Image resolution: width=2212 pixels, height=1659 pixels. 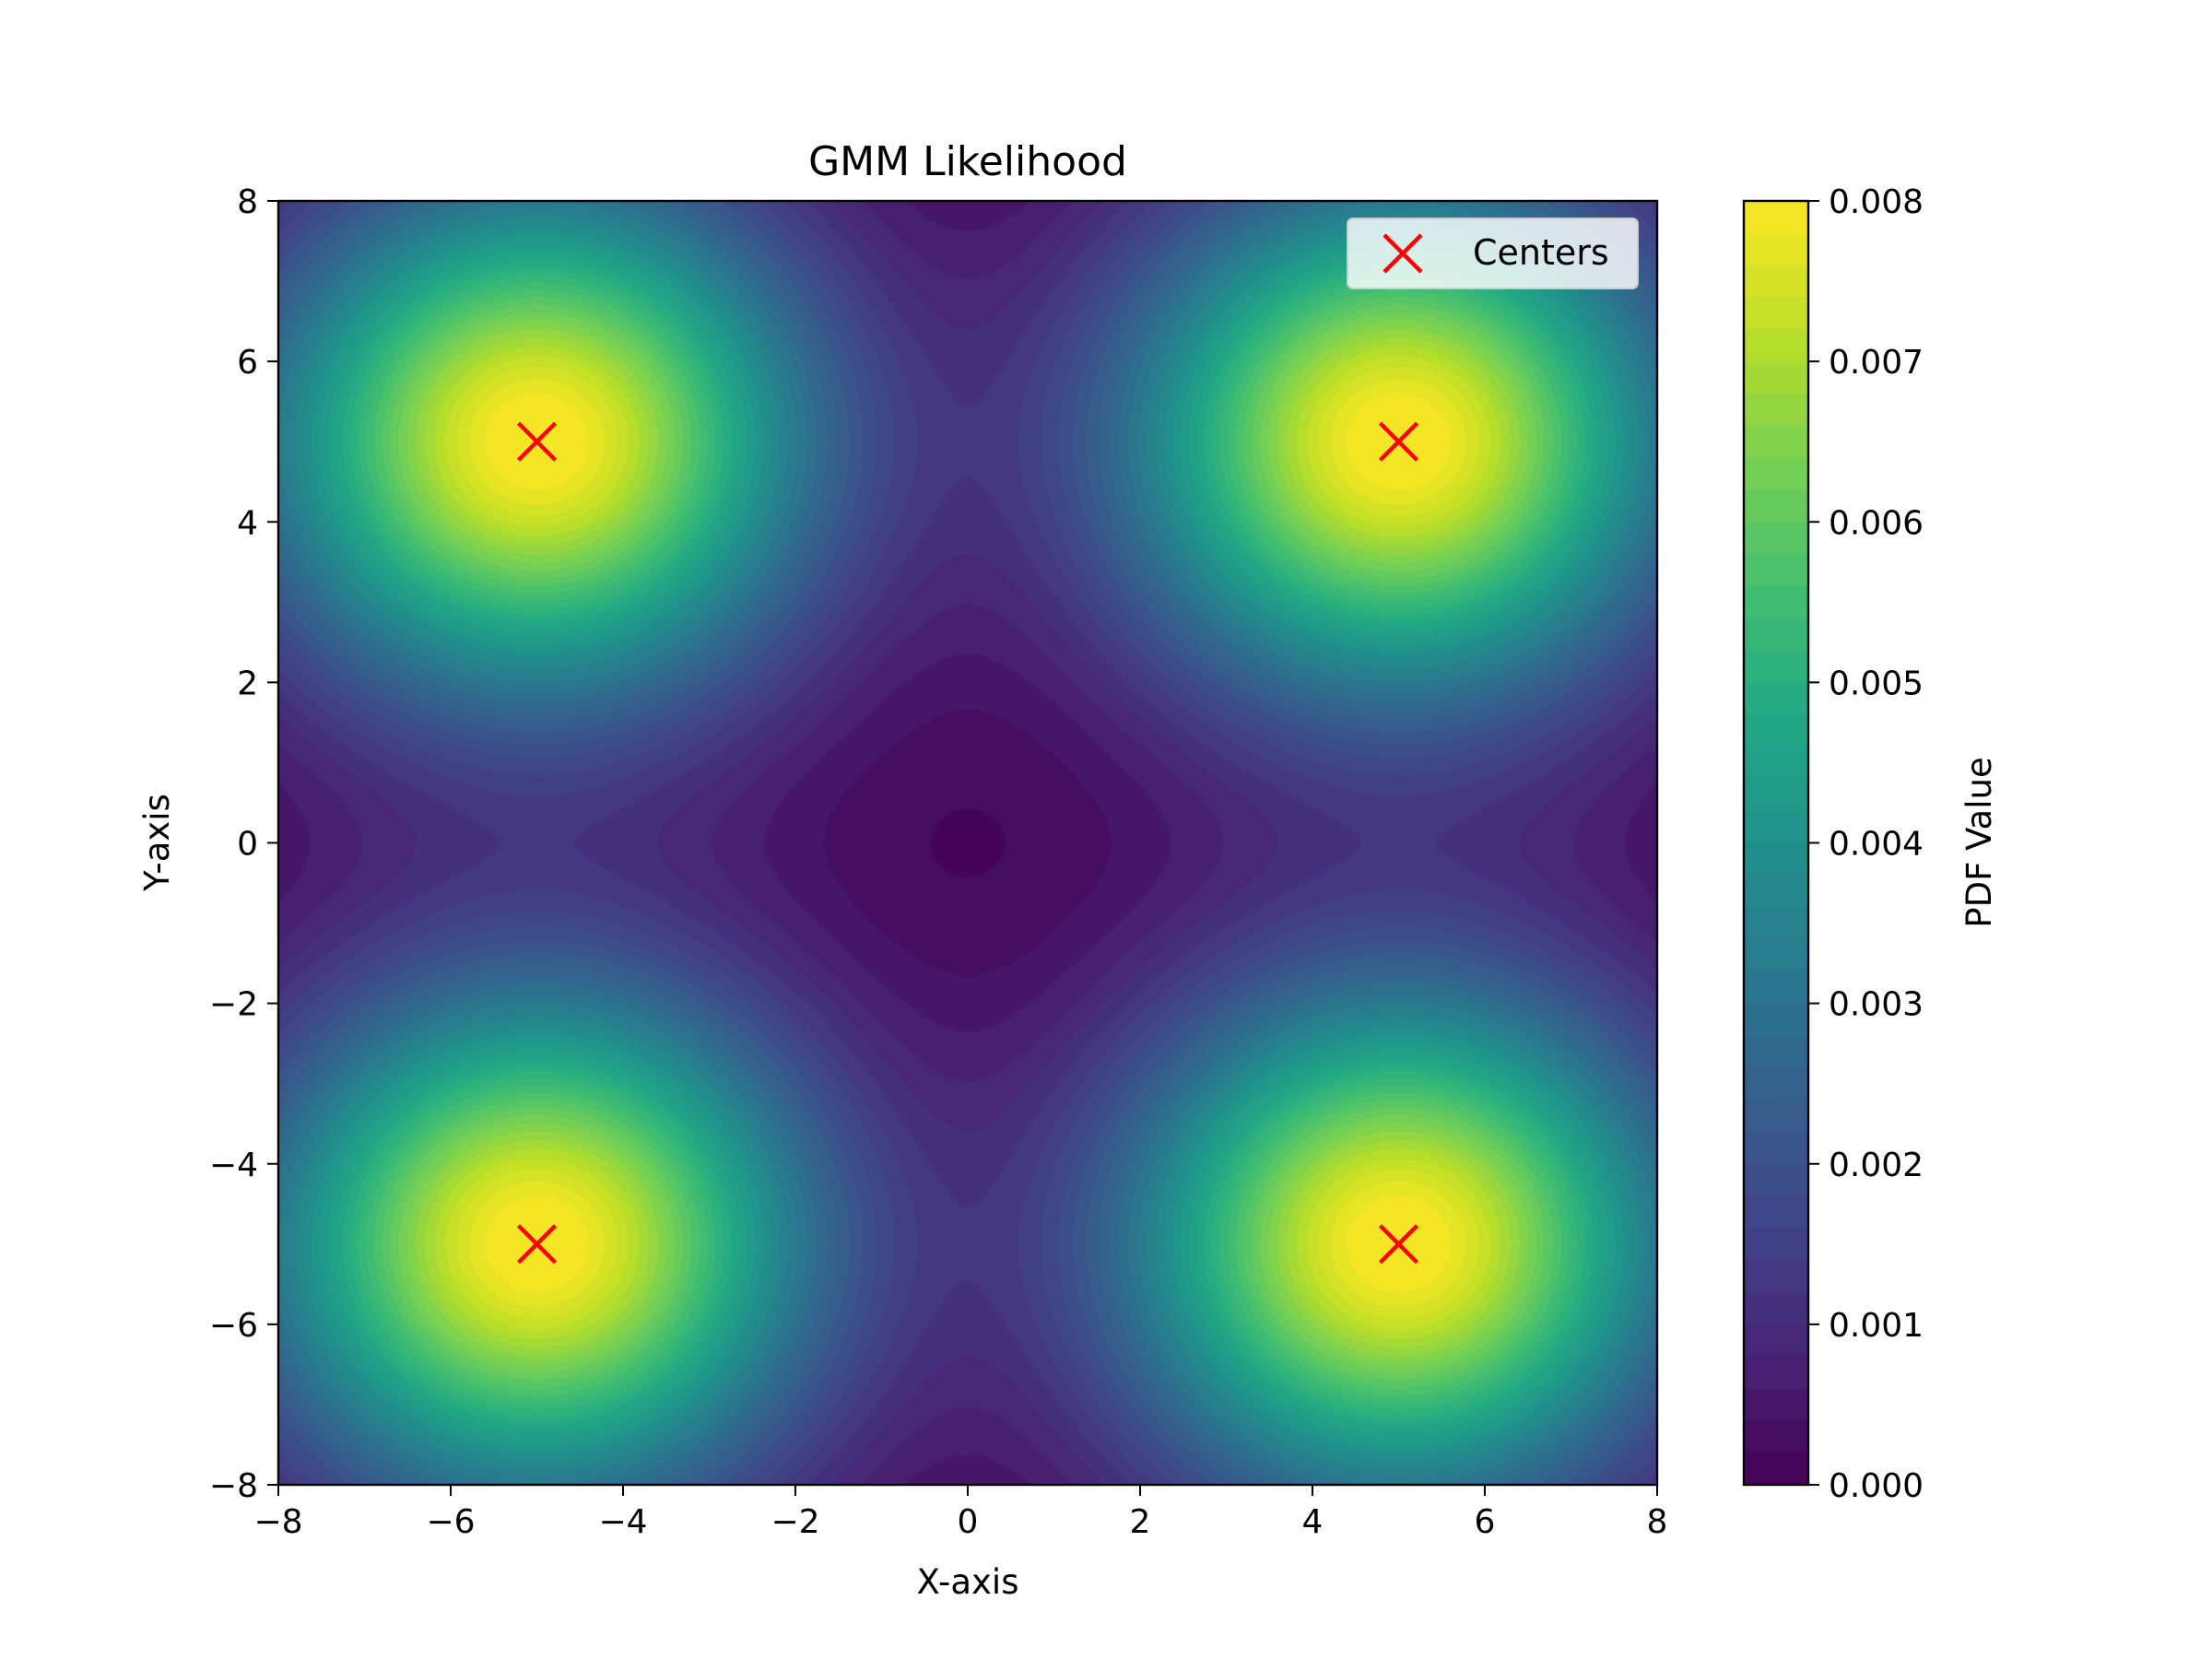 What do you see at coordinates (968, 1582) in the screenshot?
I see `x-axis-label: X-axis` at bounding box center [968, 1582].